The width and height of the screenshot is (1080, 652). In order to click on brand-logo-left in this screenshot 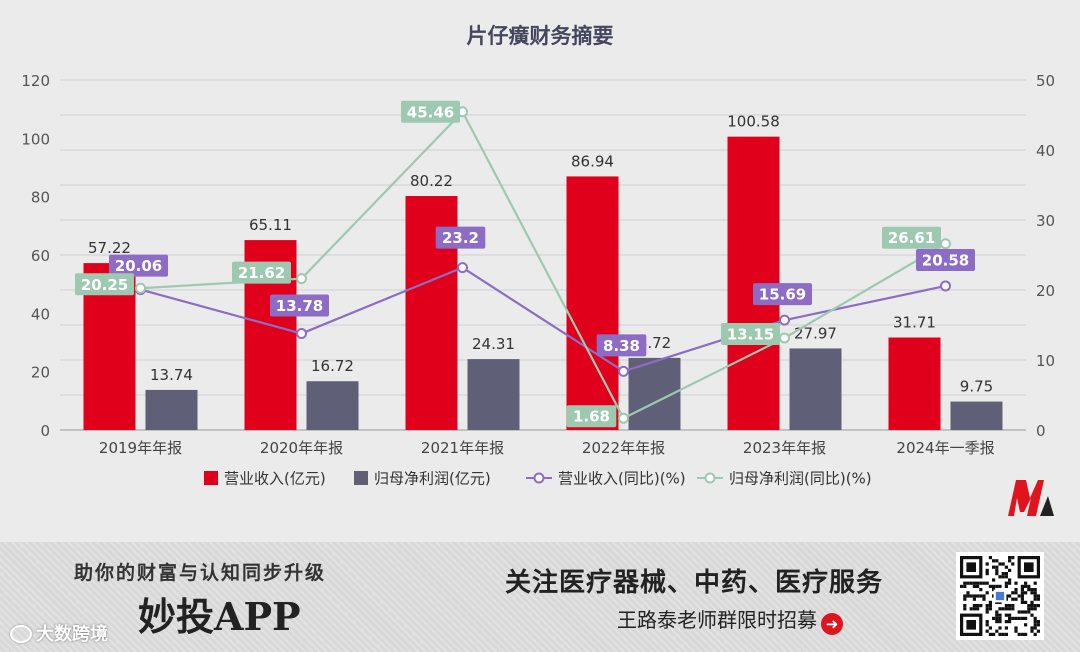, I will do `click(1026, 498)`.